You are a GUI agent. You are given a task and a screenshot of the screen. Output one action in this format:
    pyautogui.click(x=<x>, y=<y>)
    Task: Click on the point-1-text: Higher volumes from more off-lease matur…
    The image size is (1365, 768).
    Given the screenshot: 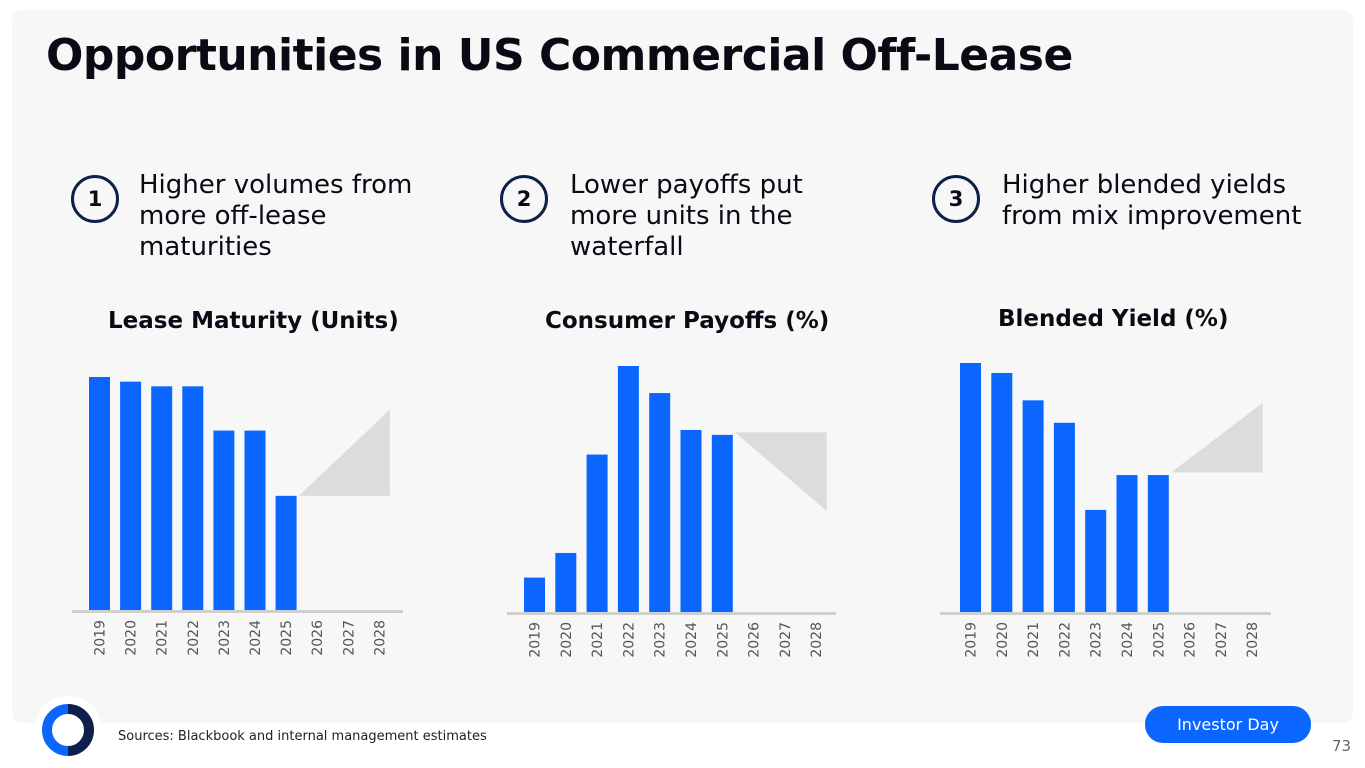 What is the action you would take?
    pyautogui.click(x=276, y=216)
    